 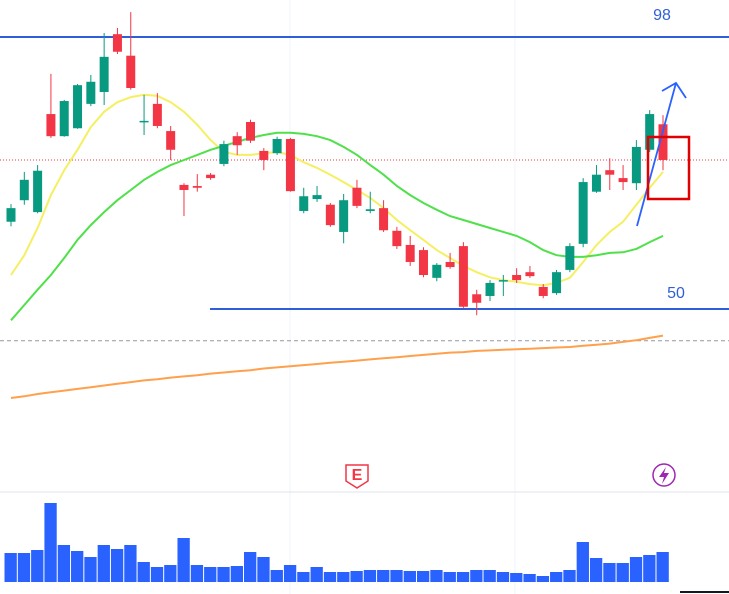 I want to click on lightning-icon, so click(x=664, y=475).